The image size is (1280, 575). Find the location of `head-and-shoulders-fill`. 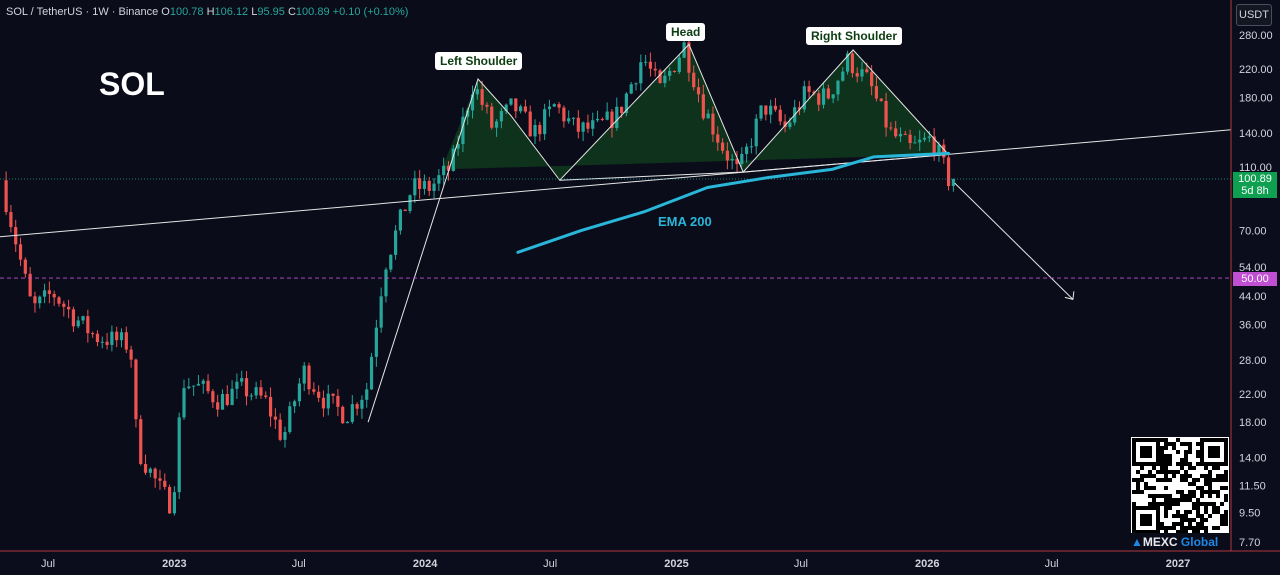

head-and-shoulders-fill is located at coordinates (695, 112).